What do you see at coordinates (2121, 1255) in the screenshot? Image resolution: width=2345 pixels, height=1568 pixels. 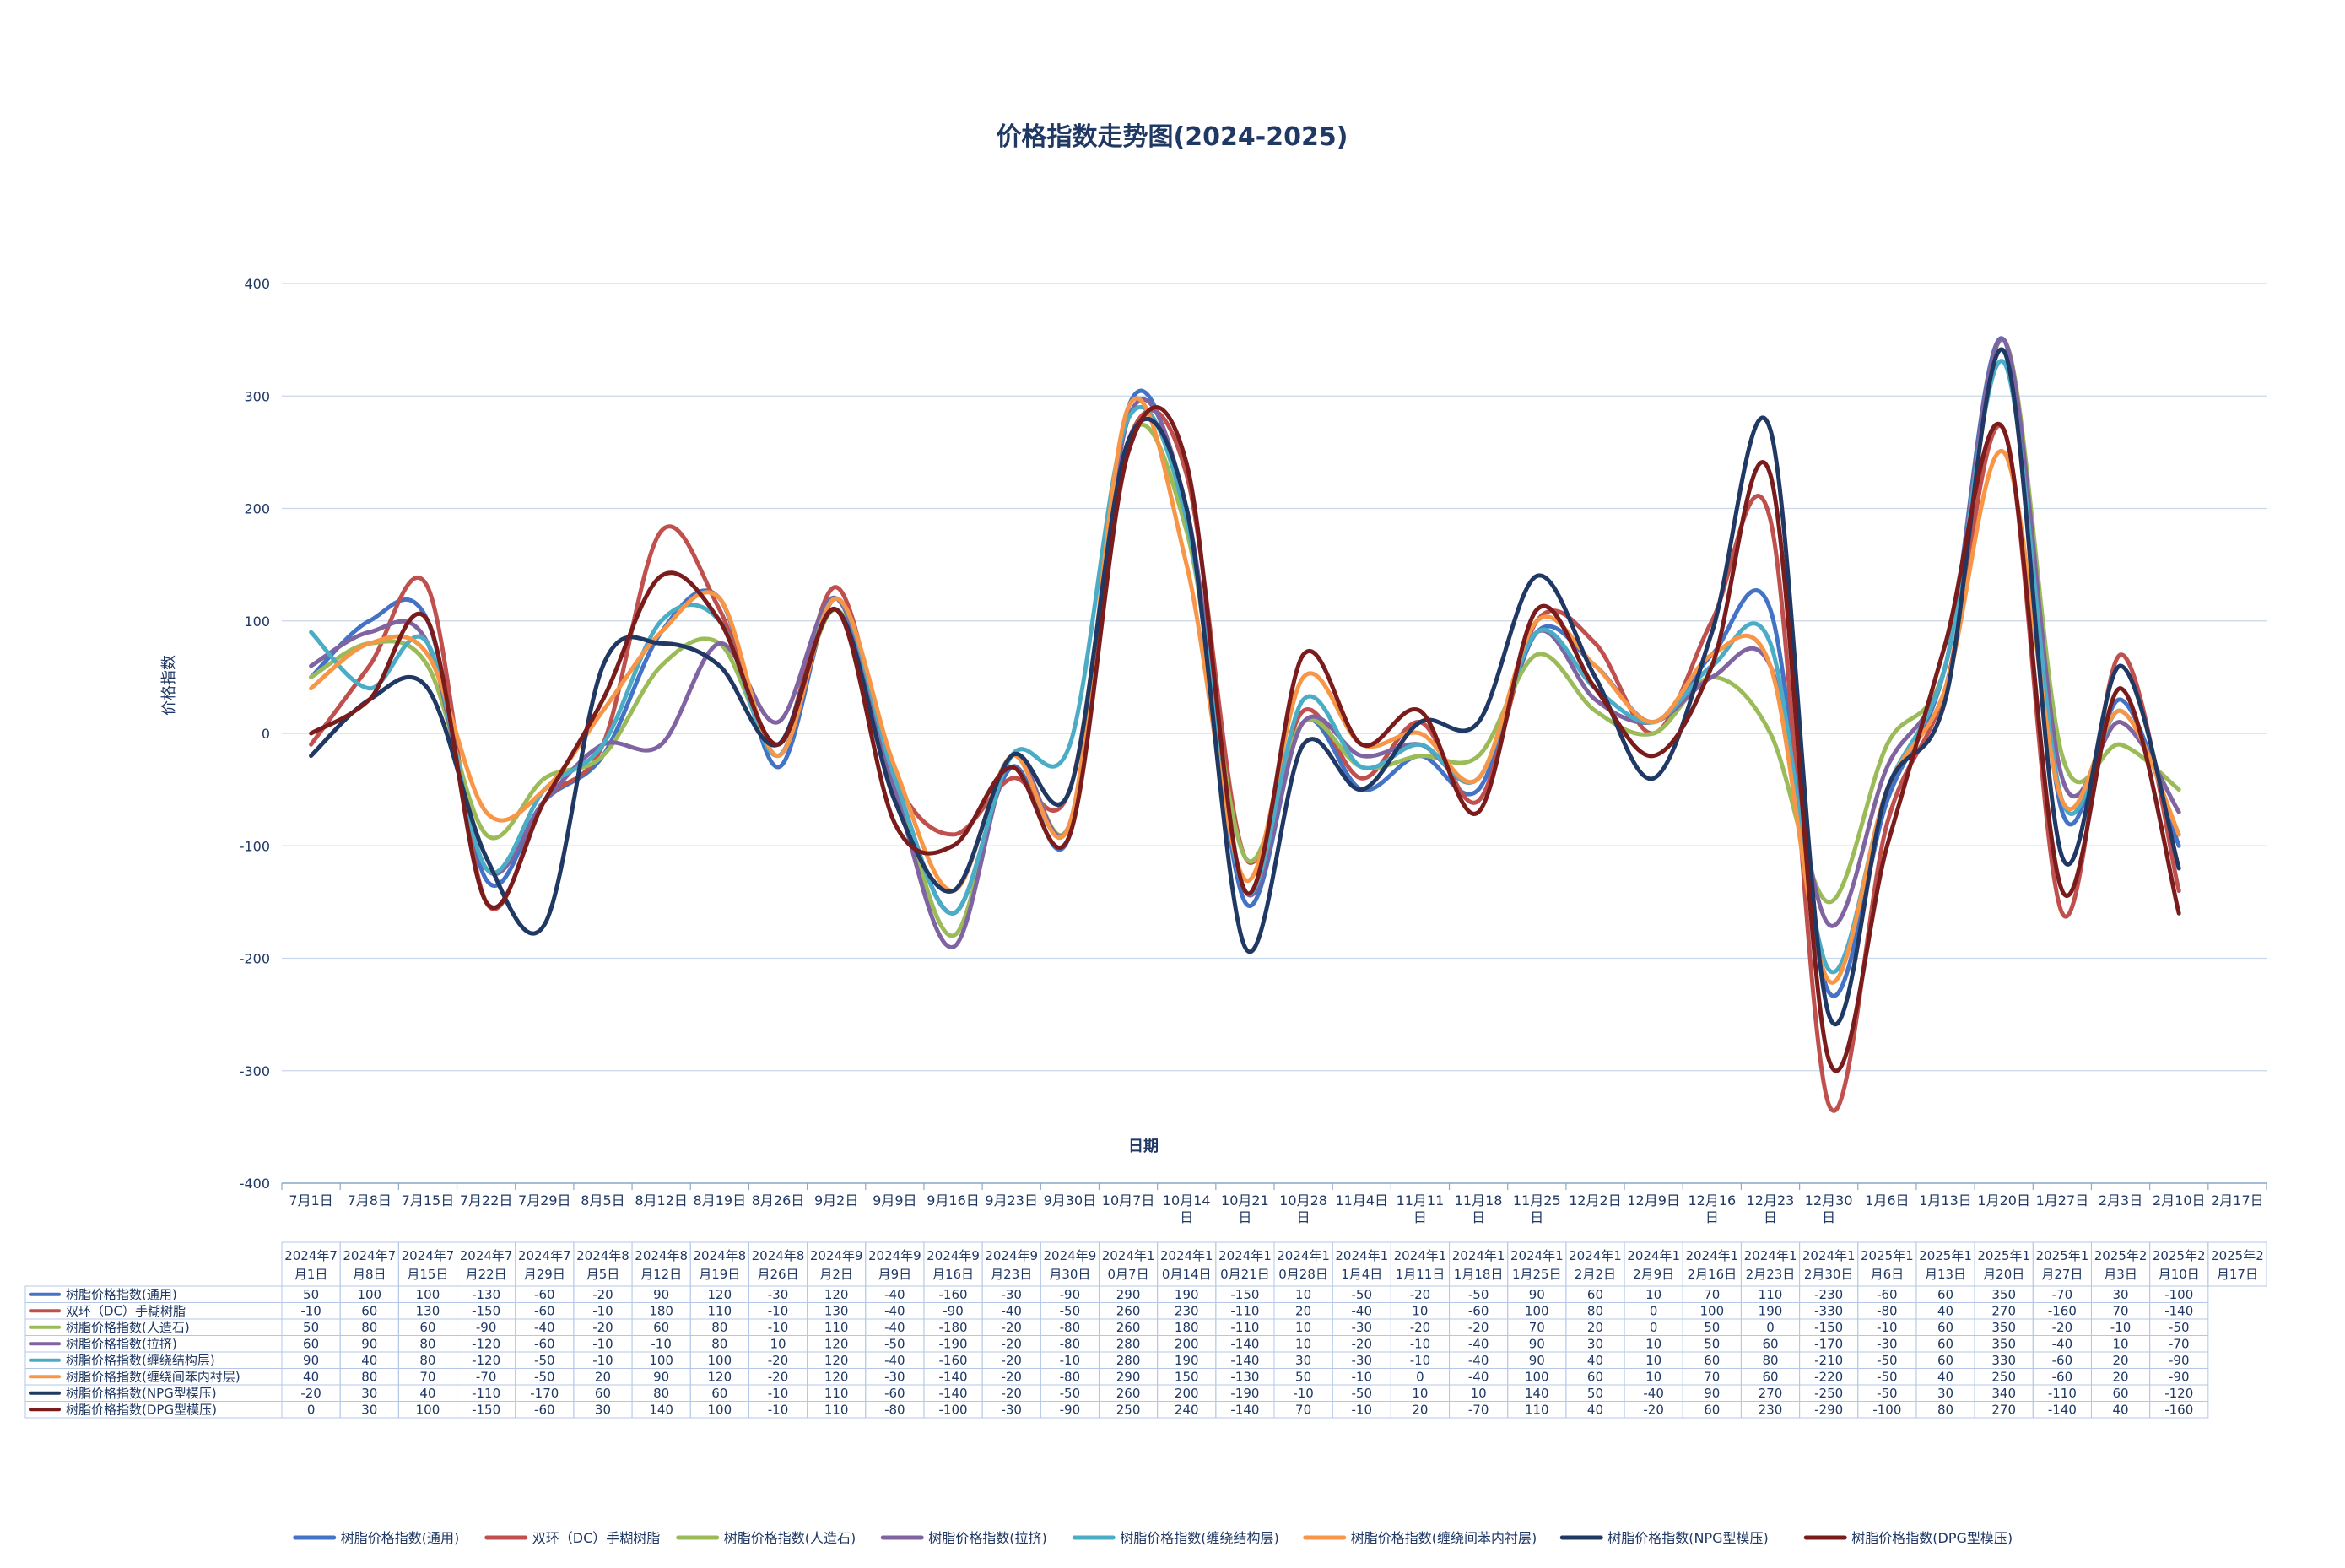 I see `table-header-label: 2025年2` at bounding box center [2121, 1255].